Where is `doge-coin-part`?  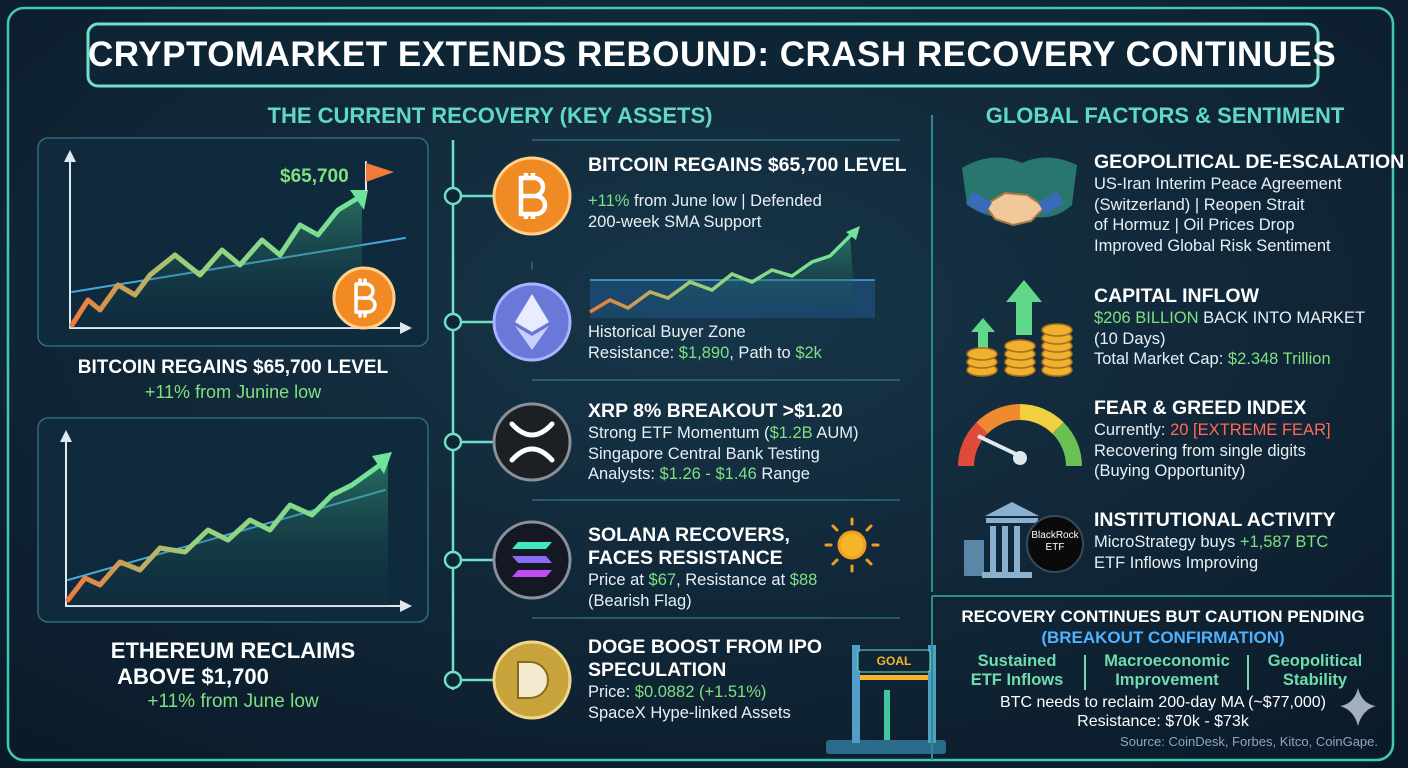
doge-coin-part is located at coordinates (533, 680).